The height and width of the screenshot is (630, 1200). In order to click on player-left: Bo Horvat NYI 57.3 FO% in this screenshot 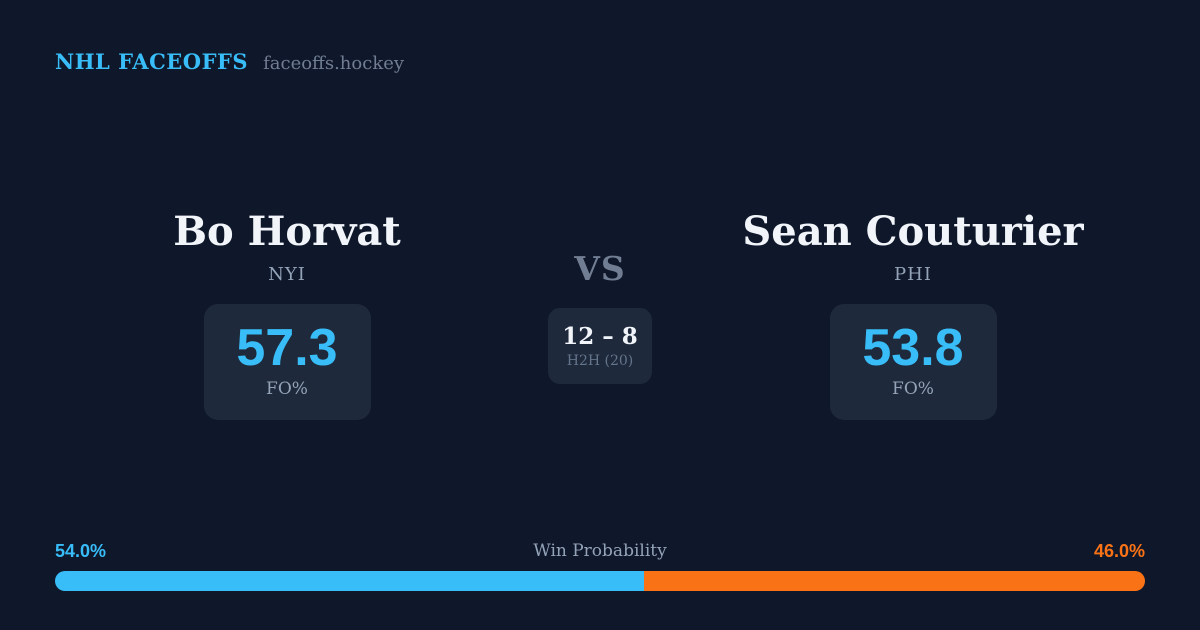, I will do `click(287, 316)`.